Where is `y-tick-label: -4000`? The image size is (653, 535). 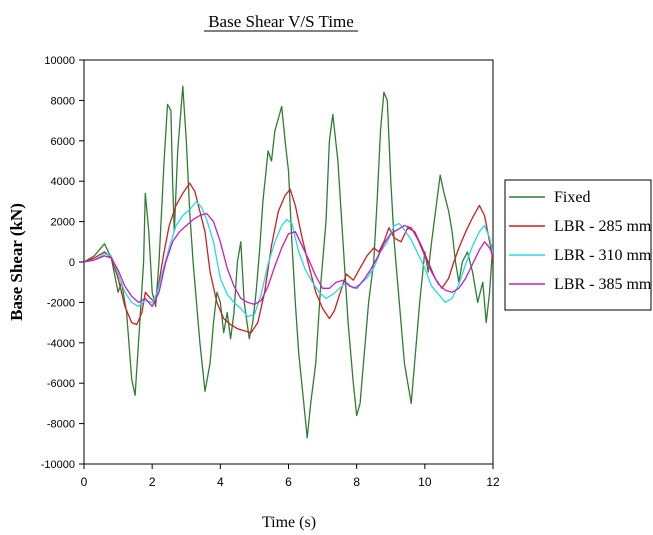
y-tick-label: -4000 is located at coordinates (61, 344).